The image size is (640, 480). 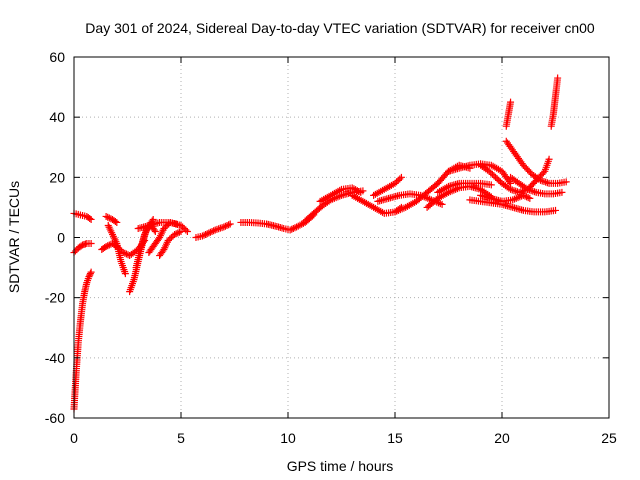 I want to click on x-axis-label: GPS time / hours, so click(x=340, y=466).